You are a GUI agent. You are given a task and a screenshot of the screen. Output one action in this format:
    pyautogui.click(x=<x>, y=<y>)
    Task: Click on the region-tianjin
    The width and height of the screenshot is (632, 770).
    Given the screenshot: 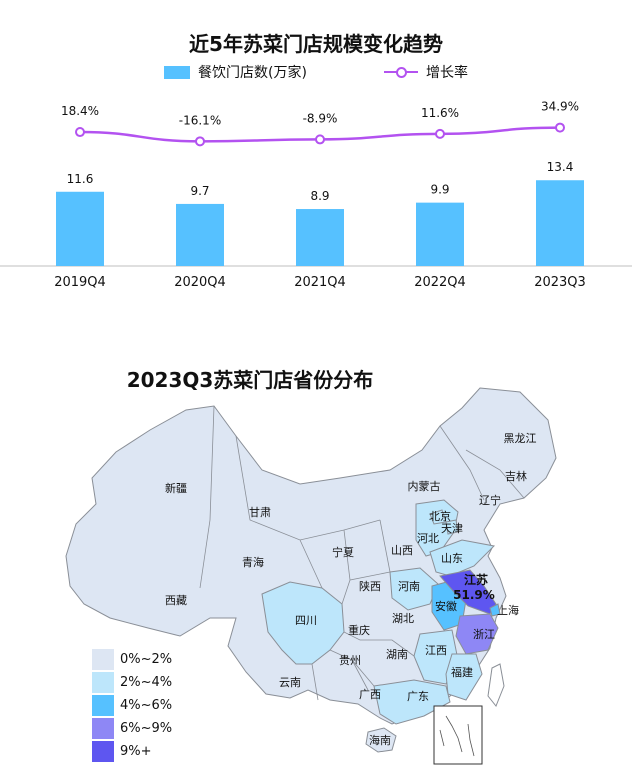 What is the action you would take?
    pyautogui.click(x=452, y=527)
    